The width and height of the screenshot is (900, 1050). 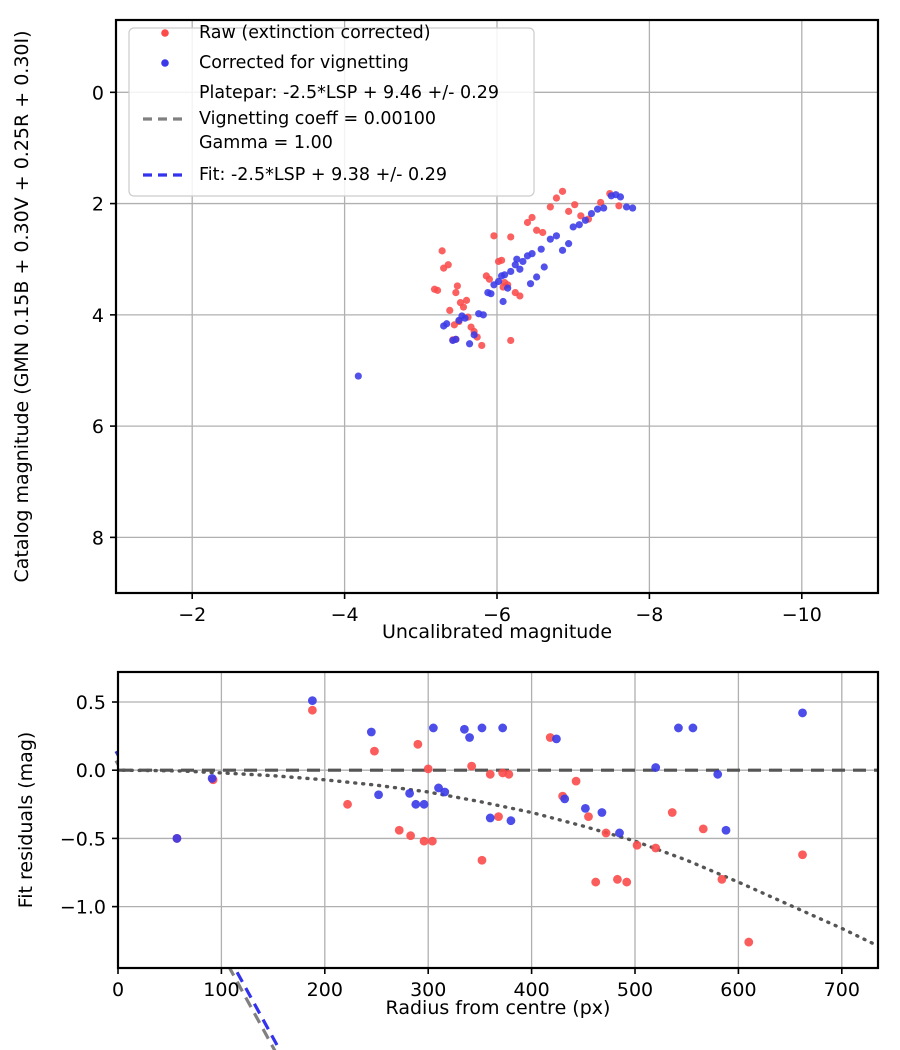 I want to click on ytick-label-bottom: 0.5, so click(x=91, y=703).